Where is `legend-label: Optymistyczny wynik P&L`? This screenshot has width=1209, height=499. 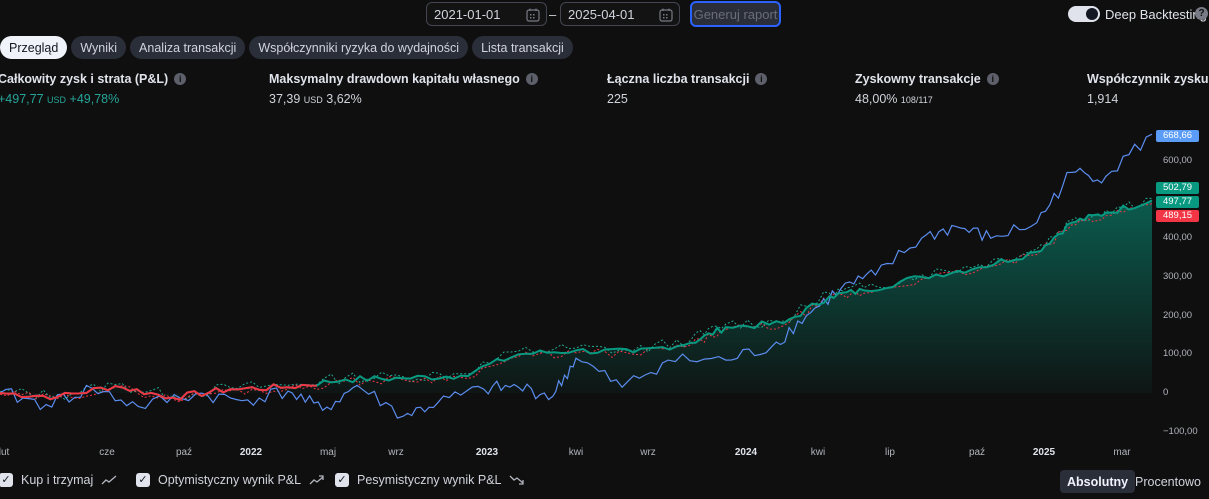
legend-label: Optymistyczny wynik P&L is located at coordinates (230, 480).